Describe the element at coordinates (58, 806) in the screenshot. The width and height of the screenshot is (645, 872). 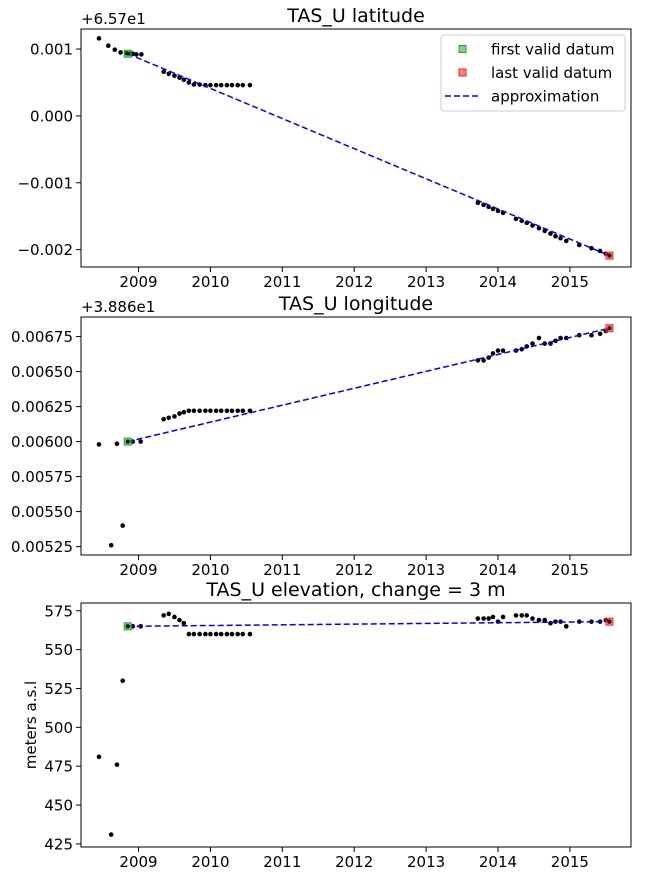
I see `y-tick-label: 450` at that location.